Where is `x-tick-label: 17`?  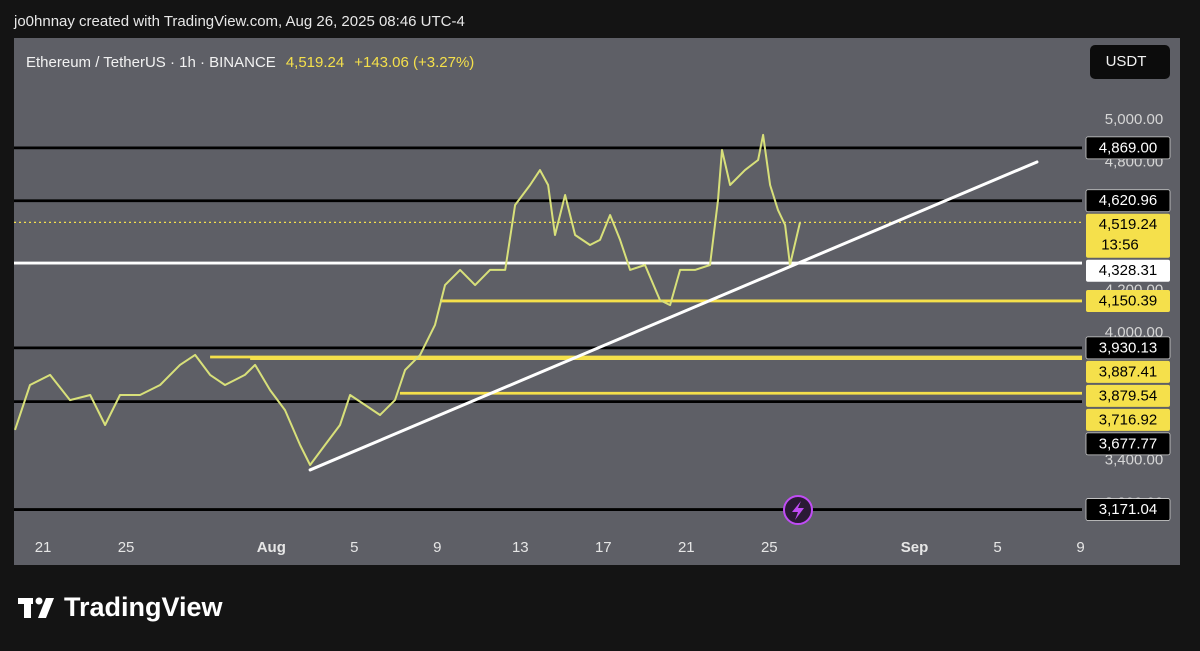 x-tick-label: 17 is located at coordinates (603, 547).